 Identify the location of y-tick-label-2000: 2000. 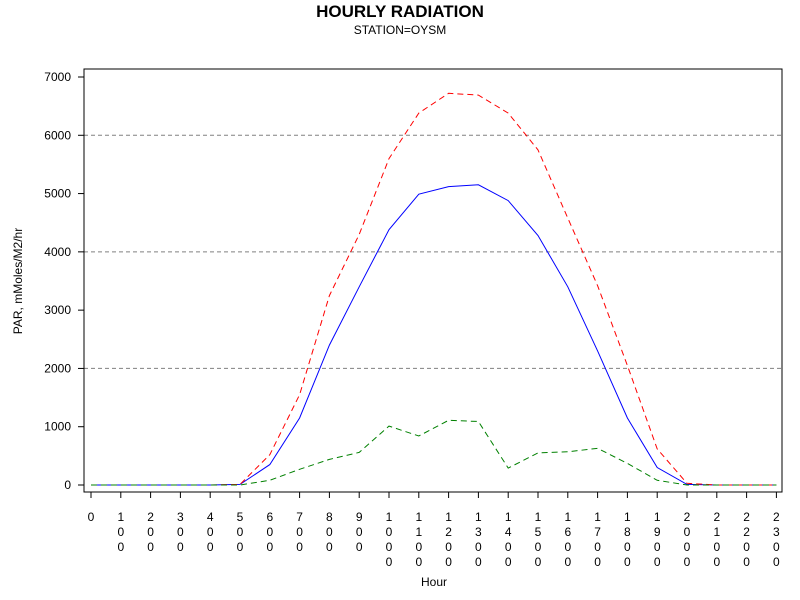
(57, 368).